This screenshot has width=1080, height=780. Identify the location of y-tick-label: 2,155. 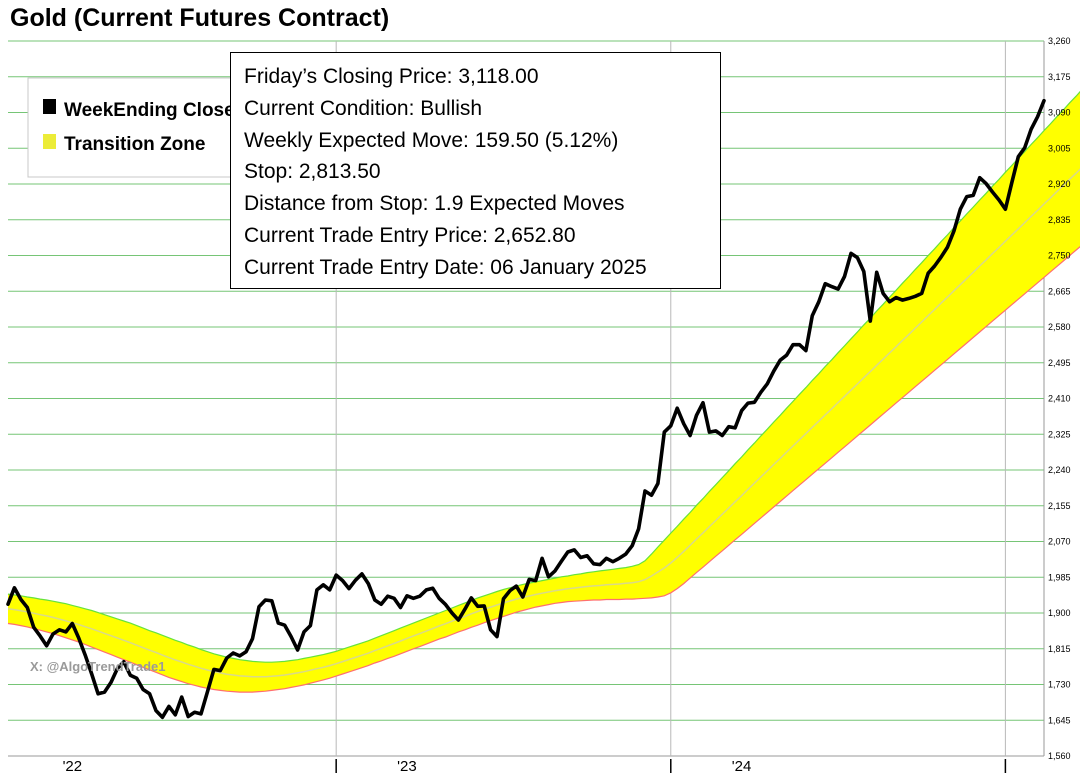
(1059, 506).